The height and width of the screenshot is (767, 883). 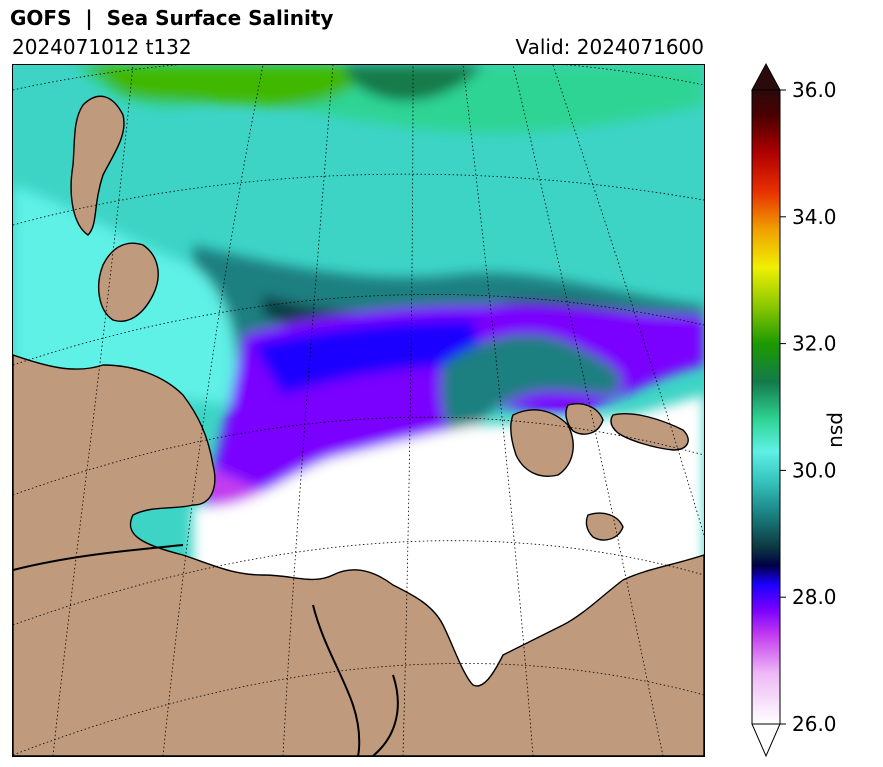 What do you see at coordinates (838, 430) in the screenshot?
I see `colorbar-units-label: psu` at bounding box center [838, 430].